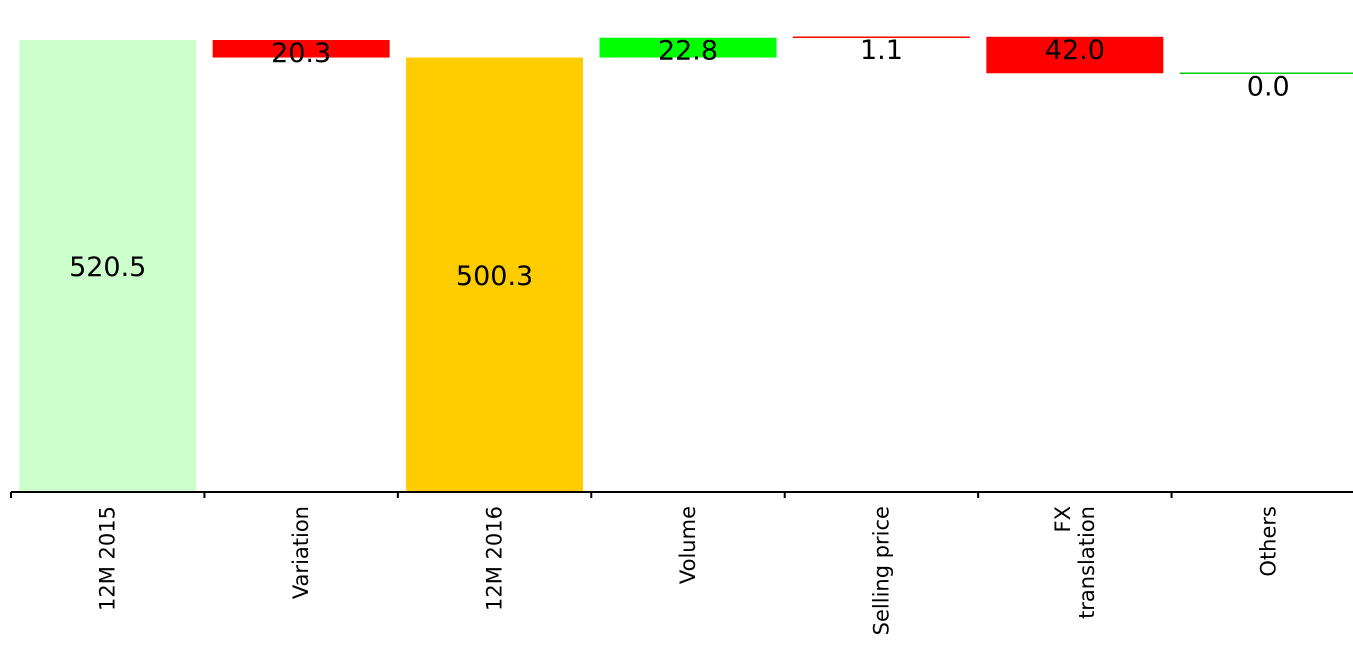 The image size is (1353, 670). What do you see at coordinates (881, 570) in the screenshot?
I see `category-label-selling-price: Selling price` at bounding box center [881, 570].